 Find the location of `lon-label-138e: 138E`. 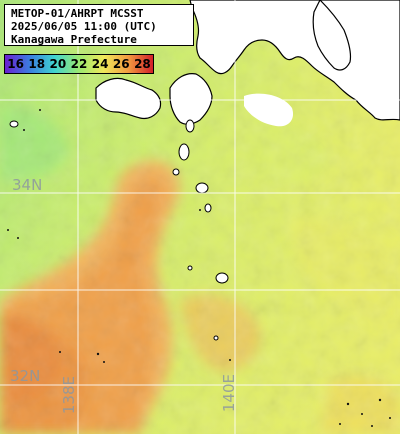

lon-label-138e: 138E is located at coordinates (69, 395).